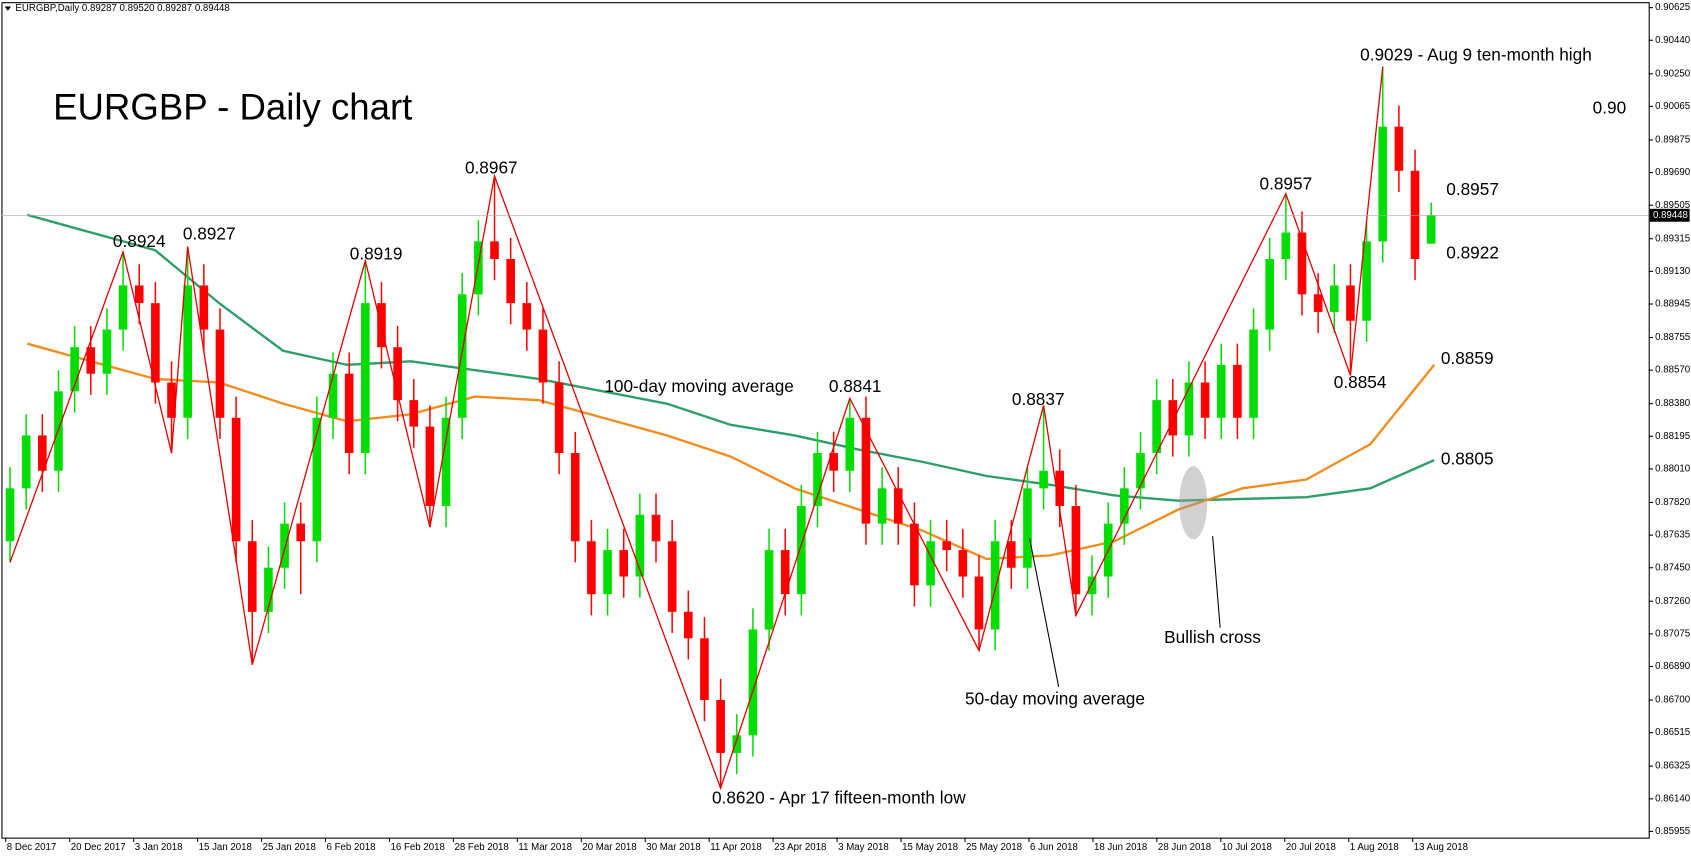 Image resolution: width=1691 pixels, height=857 pixels. I want to click on x-tick-label: 30 Mar 2018, so click(673, 847).